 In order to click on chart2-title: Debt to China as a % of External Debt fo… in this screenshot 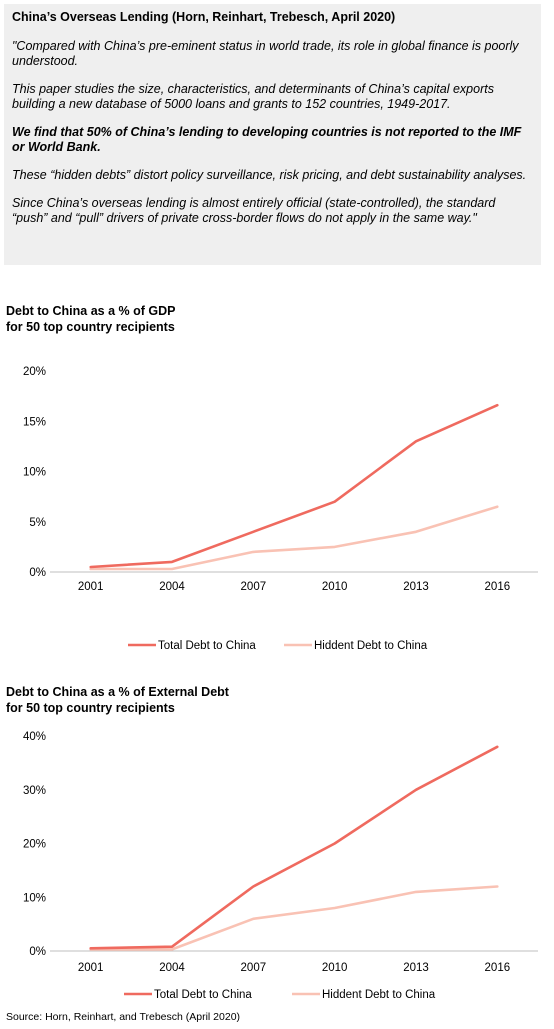, I will do `click(117, 700)`.